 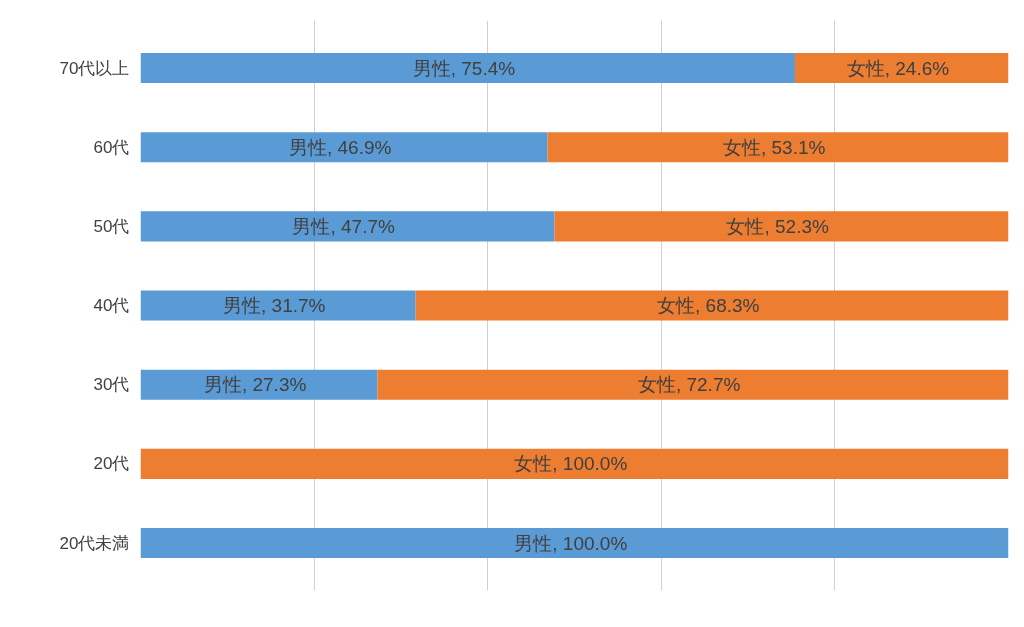 What do you see at coordinates (274, 385) in the screenshot?
I see `data-label: , 27.3%` at bounding box center [274, 385].